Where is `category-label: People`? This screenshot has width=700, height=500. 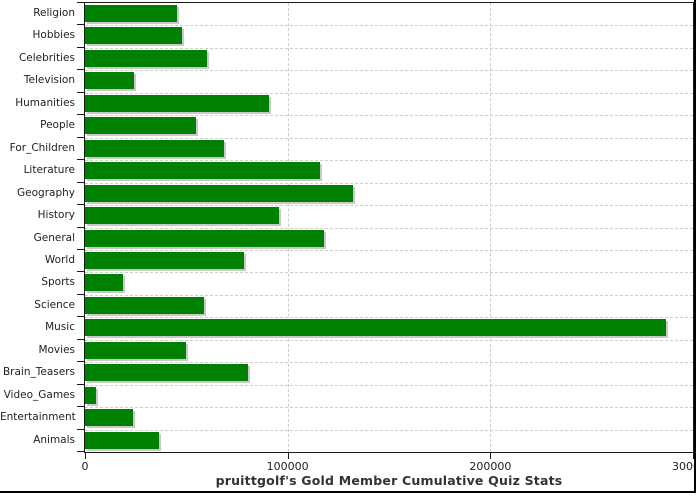 category-label: People is located at coordinates (57, 125).